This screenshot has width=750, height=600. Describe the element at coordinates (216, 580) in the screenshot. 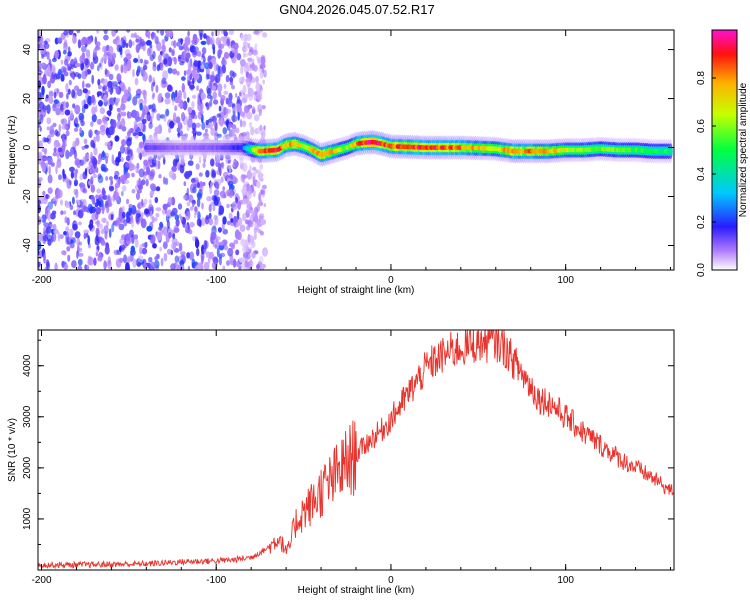

I see `x-tick-label: -100` at that location.